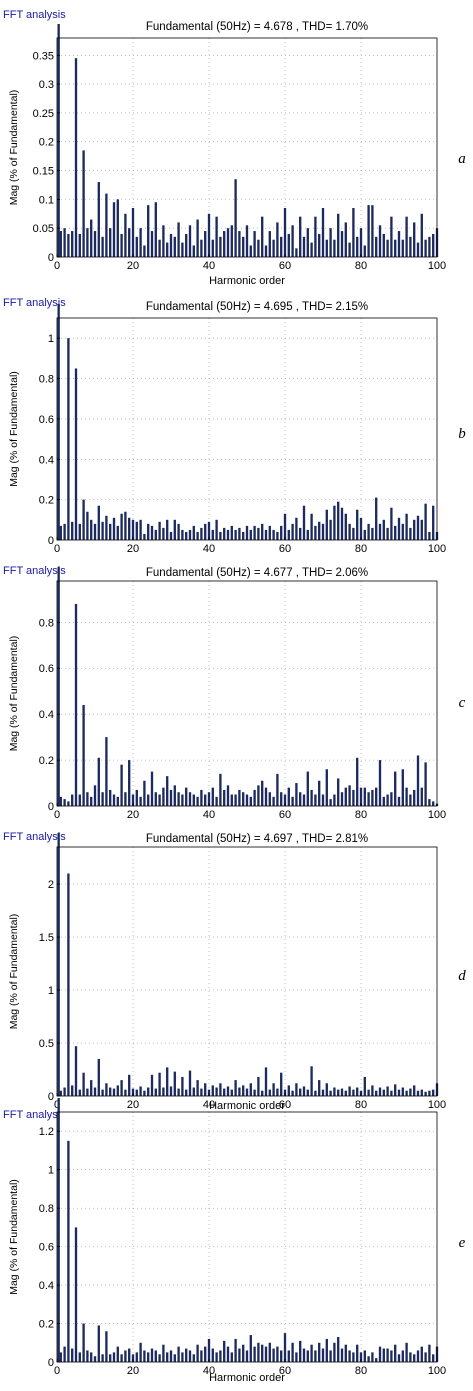  What do you see at coordinates (304, 246) in the screenshot?
I see `bar-h65` at bounding box center [304, 246].